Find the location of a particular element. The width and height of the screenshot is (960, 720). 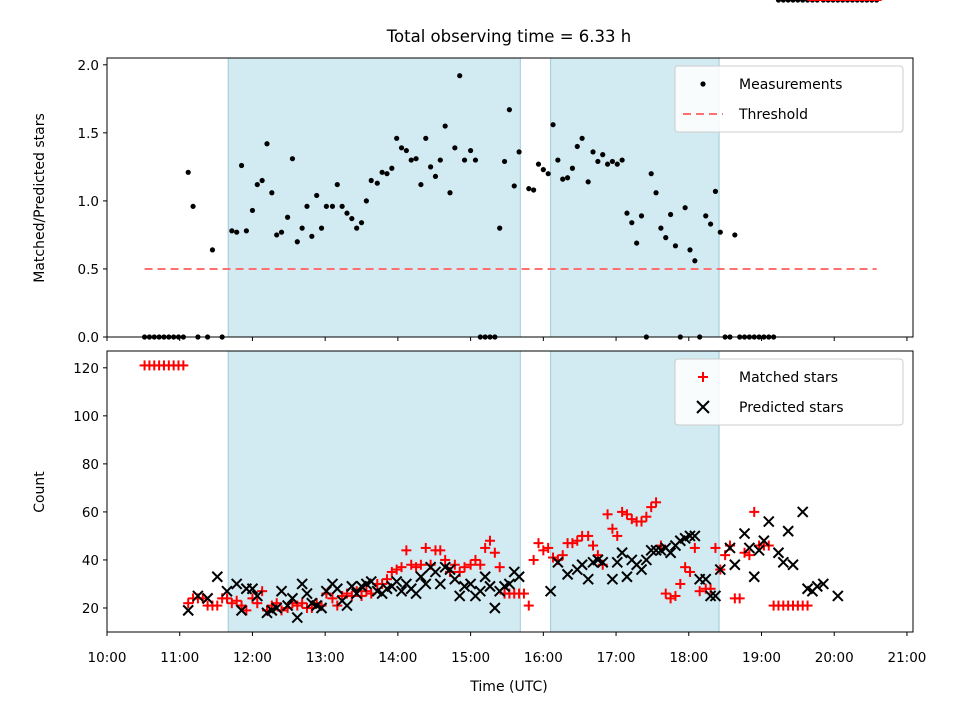

legend-box is located at coordinates (789, 392).